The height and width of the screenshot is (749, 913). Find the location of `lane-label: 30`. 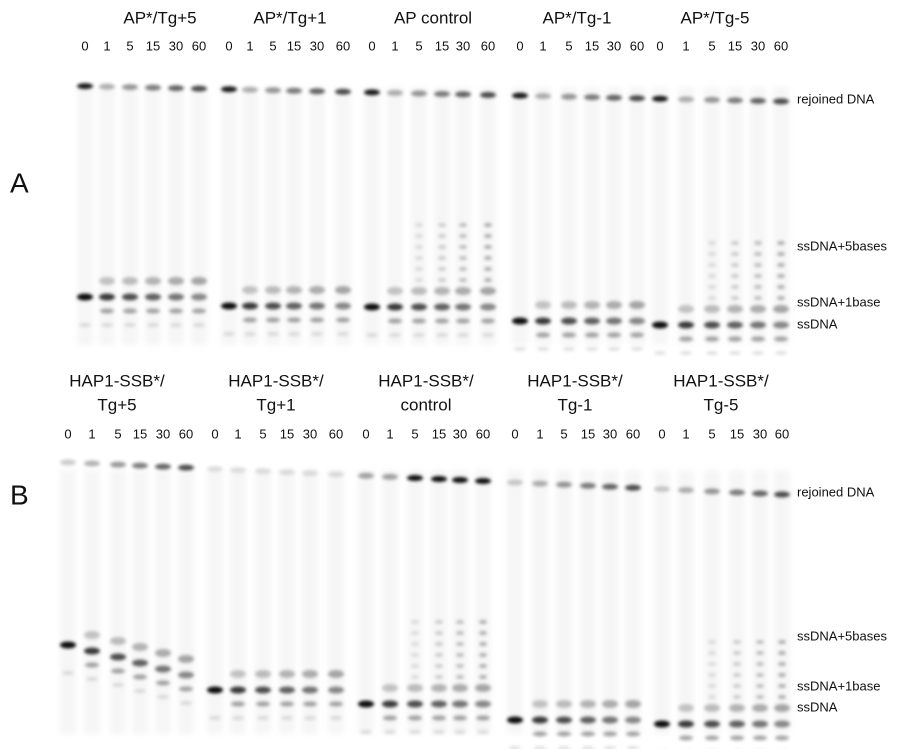

lane-label: 30 is located at coordinates (176, 45).